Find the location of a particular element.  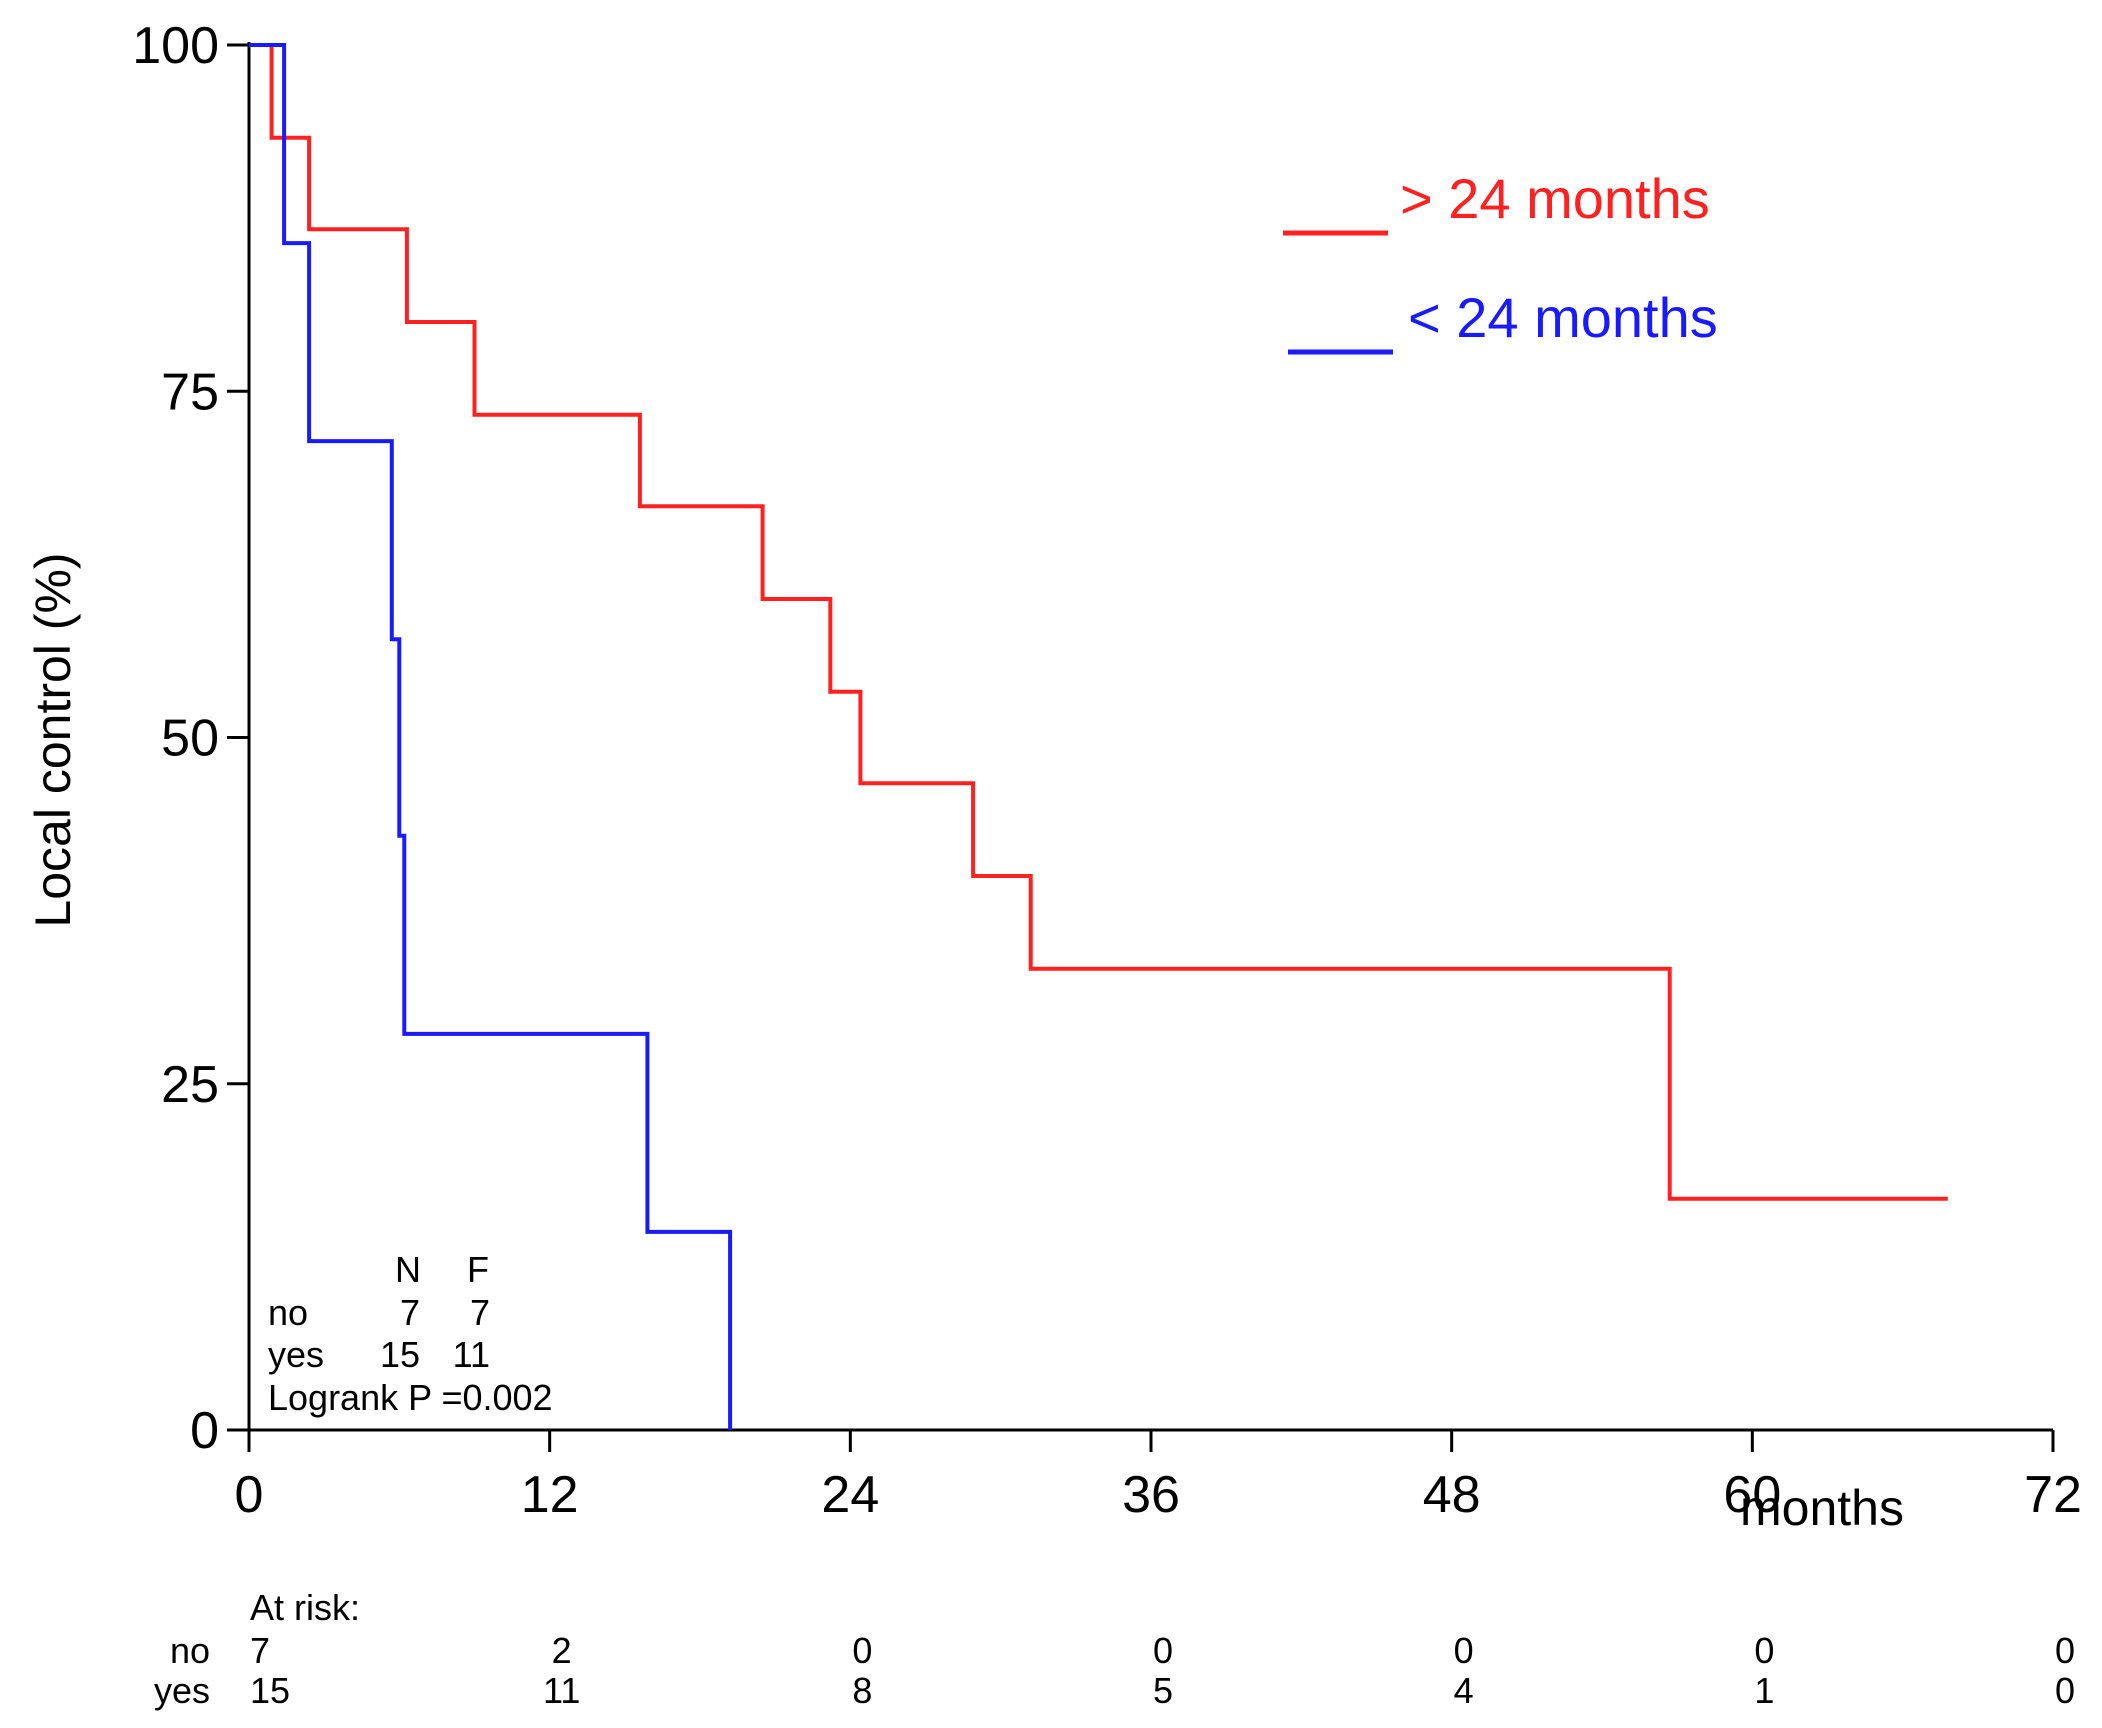

at-risk-value-no-12: 2 is located at coordinates (562, 1650).